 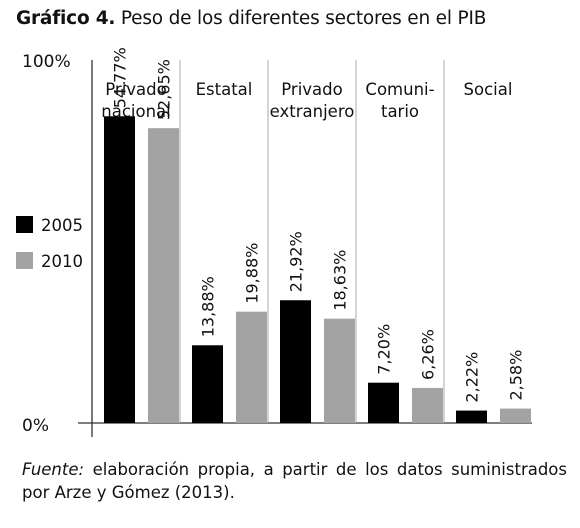 What do you see at coordinates (296, 261) in the screenshot?
I see `data-label: 21,92%` at bounding box center [296, 261].